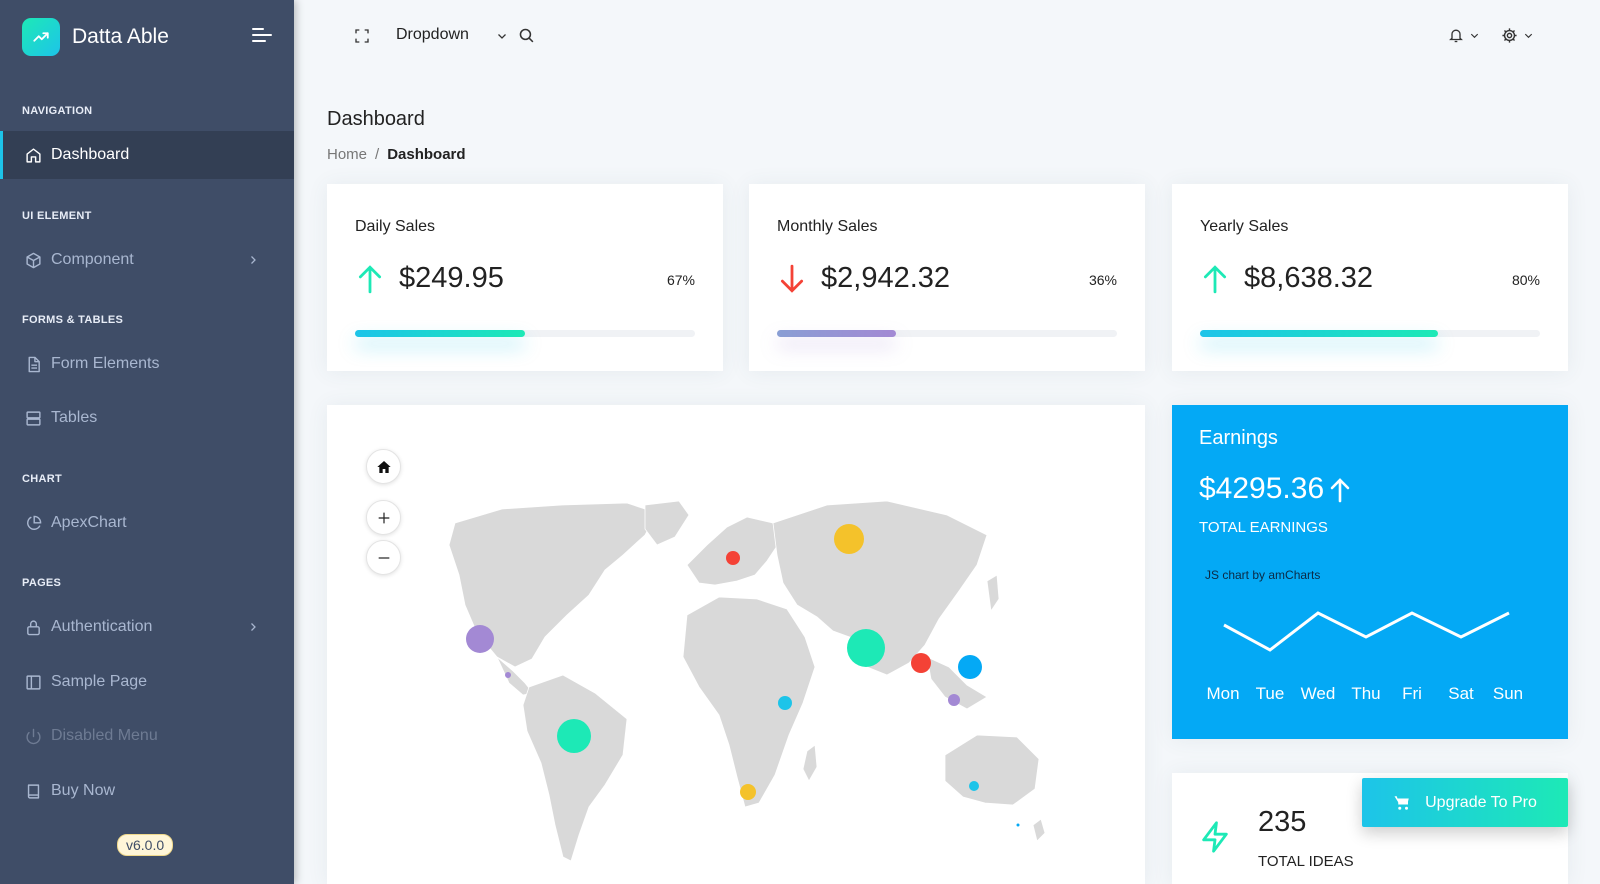 This screenshot has width=1600, height=884. I want to click on sidebar-item-component: Component, so click(147, 260).